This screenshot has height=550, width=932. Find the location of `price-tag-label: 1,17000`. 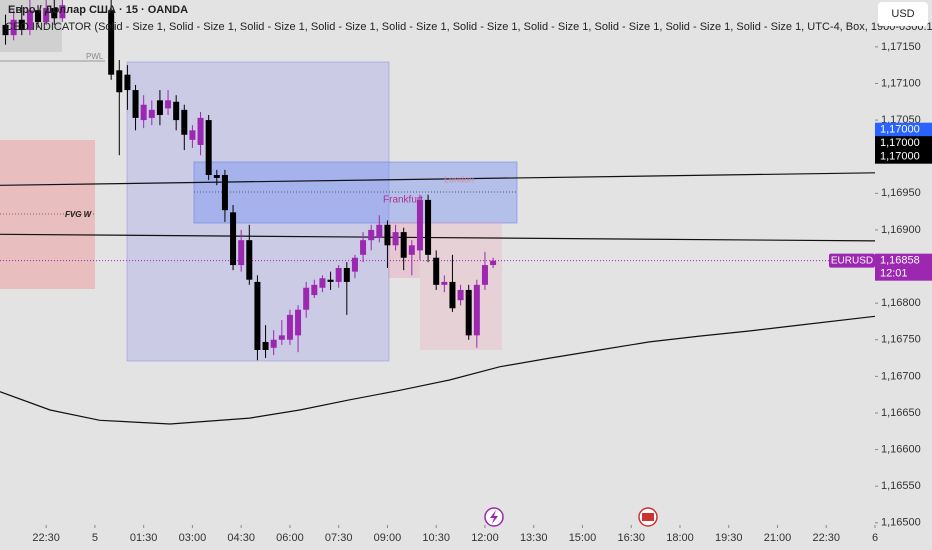

price-tag-label: 1,17000 is located at coordinates (900, 130).